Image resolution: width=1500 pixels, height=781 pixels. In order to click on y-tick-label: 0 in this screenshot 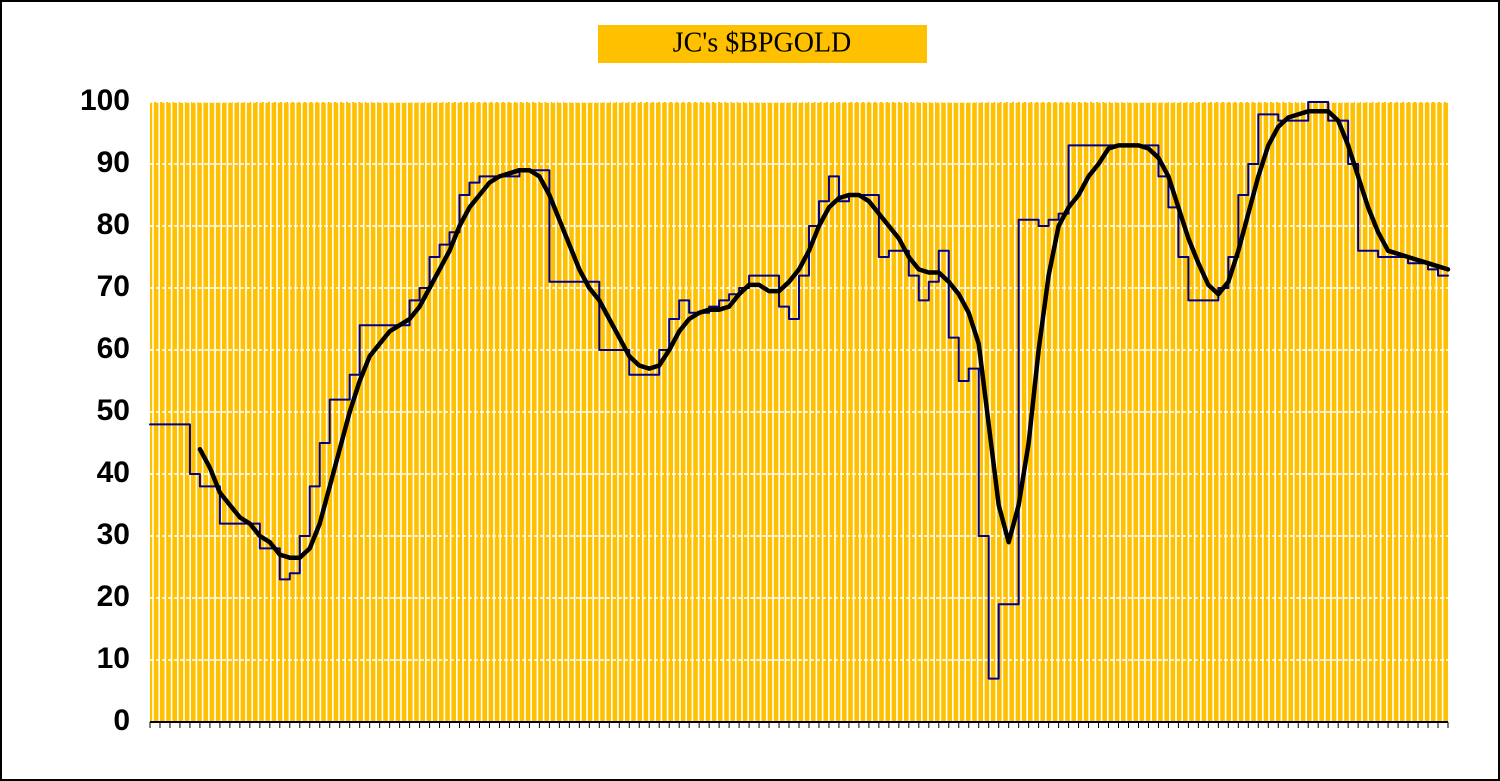, I will do `click(121, 720)`.